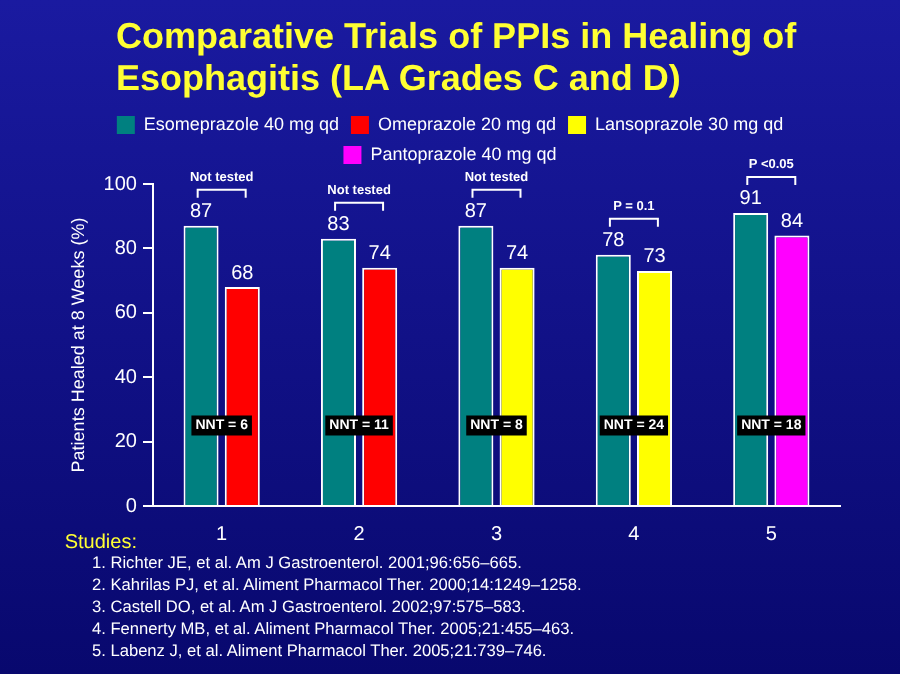  I want to click on data-label: 84, so click(792, 222).